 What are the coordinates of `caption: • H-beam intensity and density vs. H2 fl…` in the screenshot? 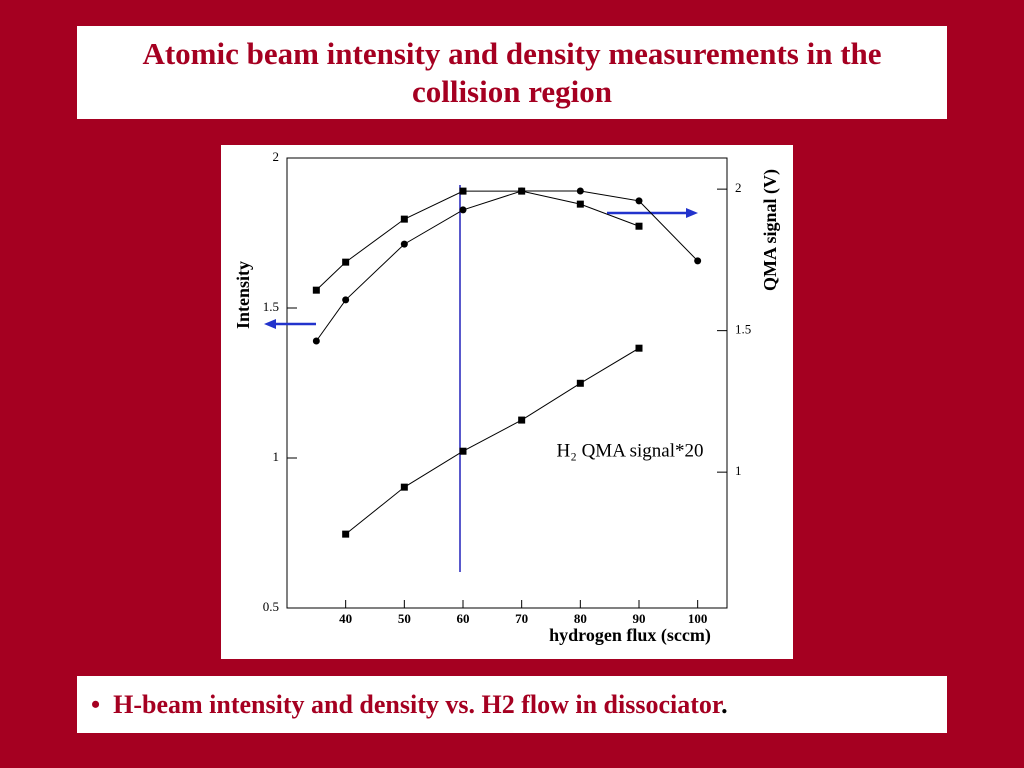 It's located at (512, 704).